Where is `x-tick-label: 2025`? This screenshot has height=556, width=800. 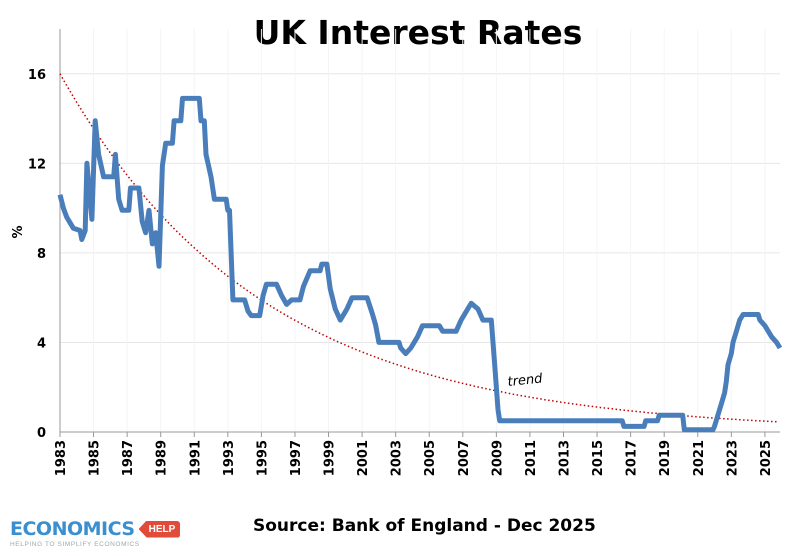 x-tick-label: 2025 is located at coordinates (766, 458).